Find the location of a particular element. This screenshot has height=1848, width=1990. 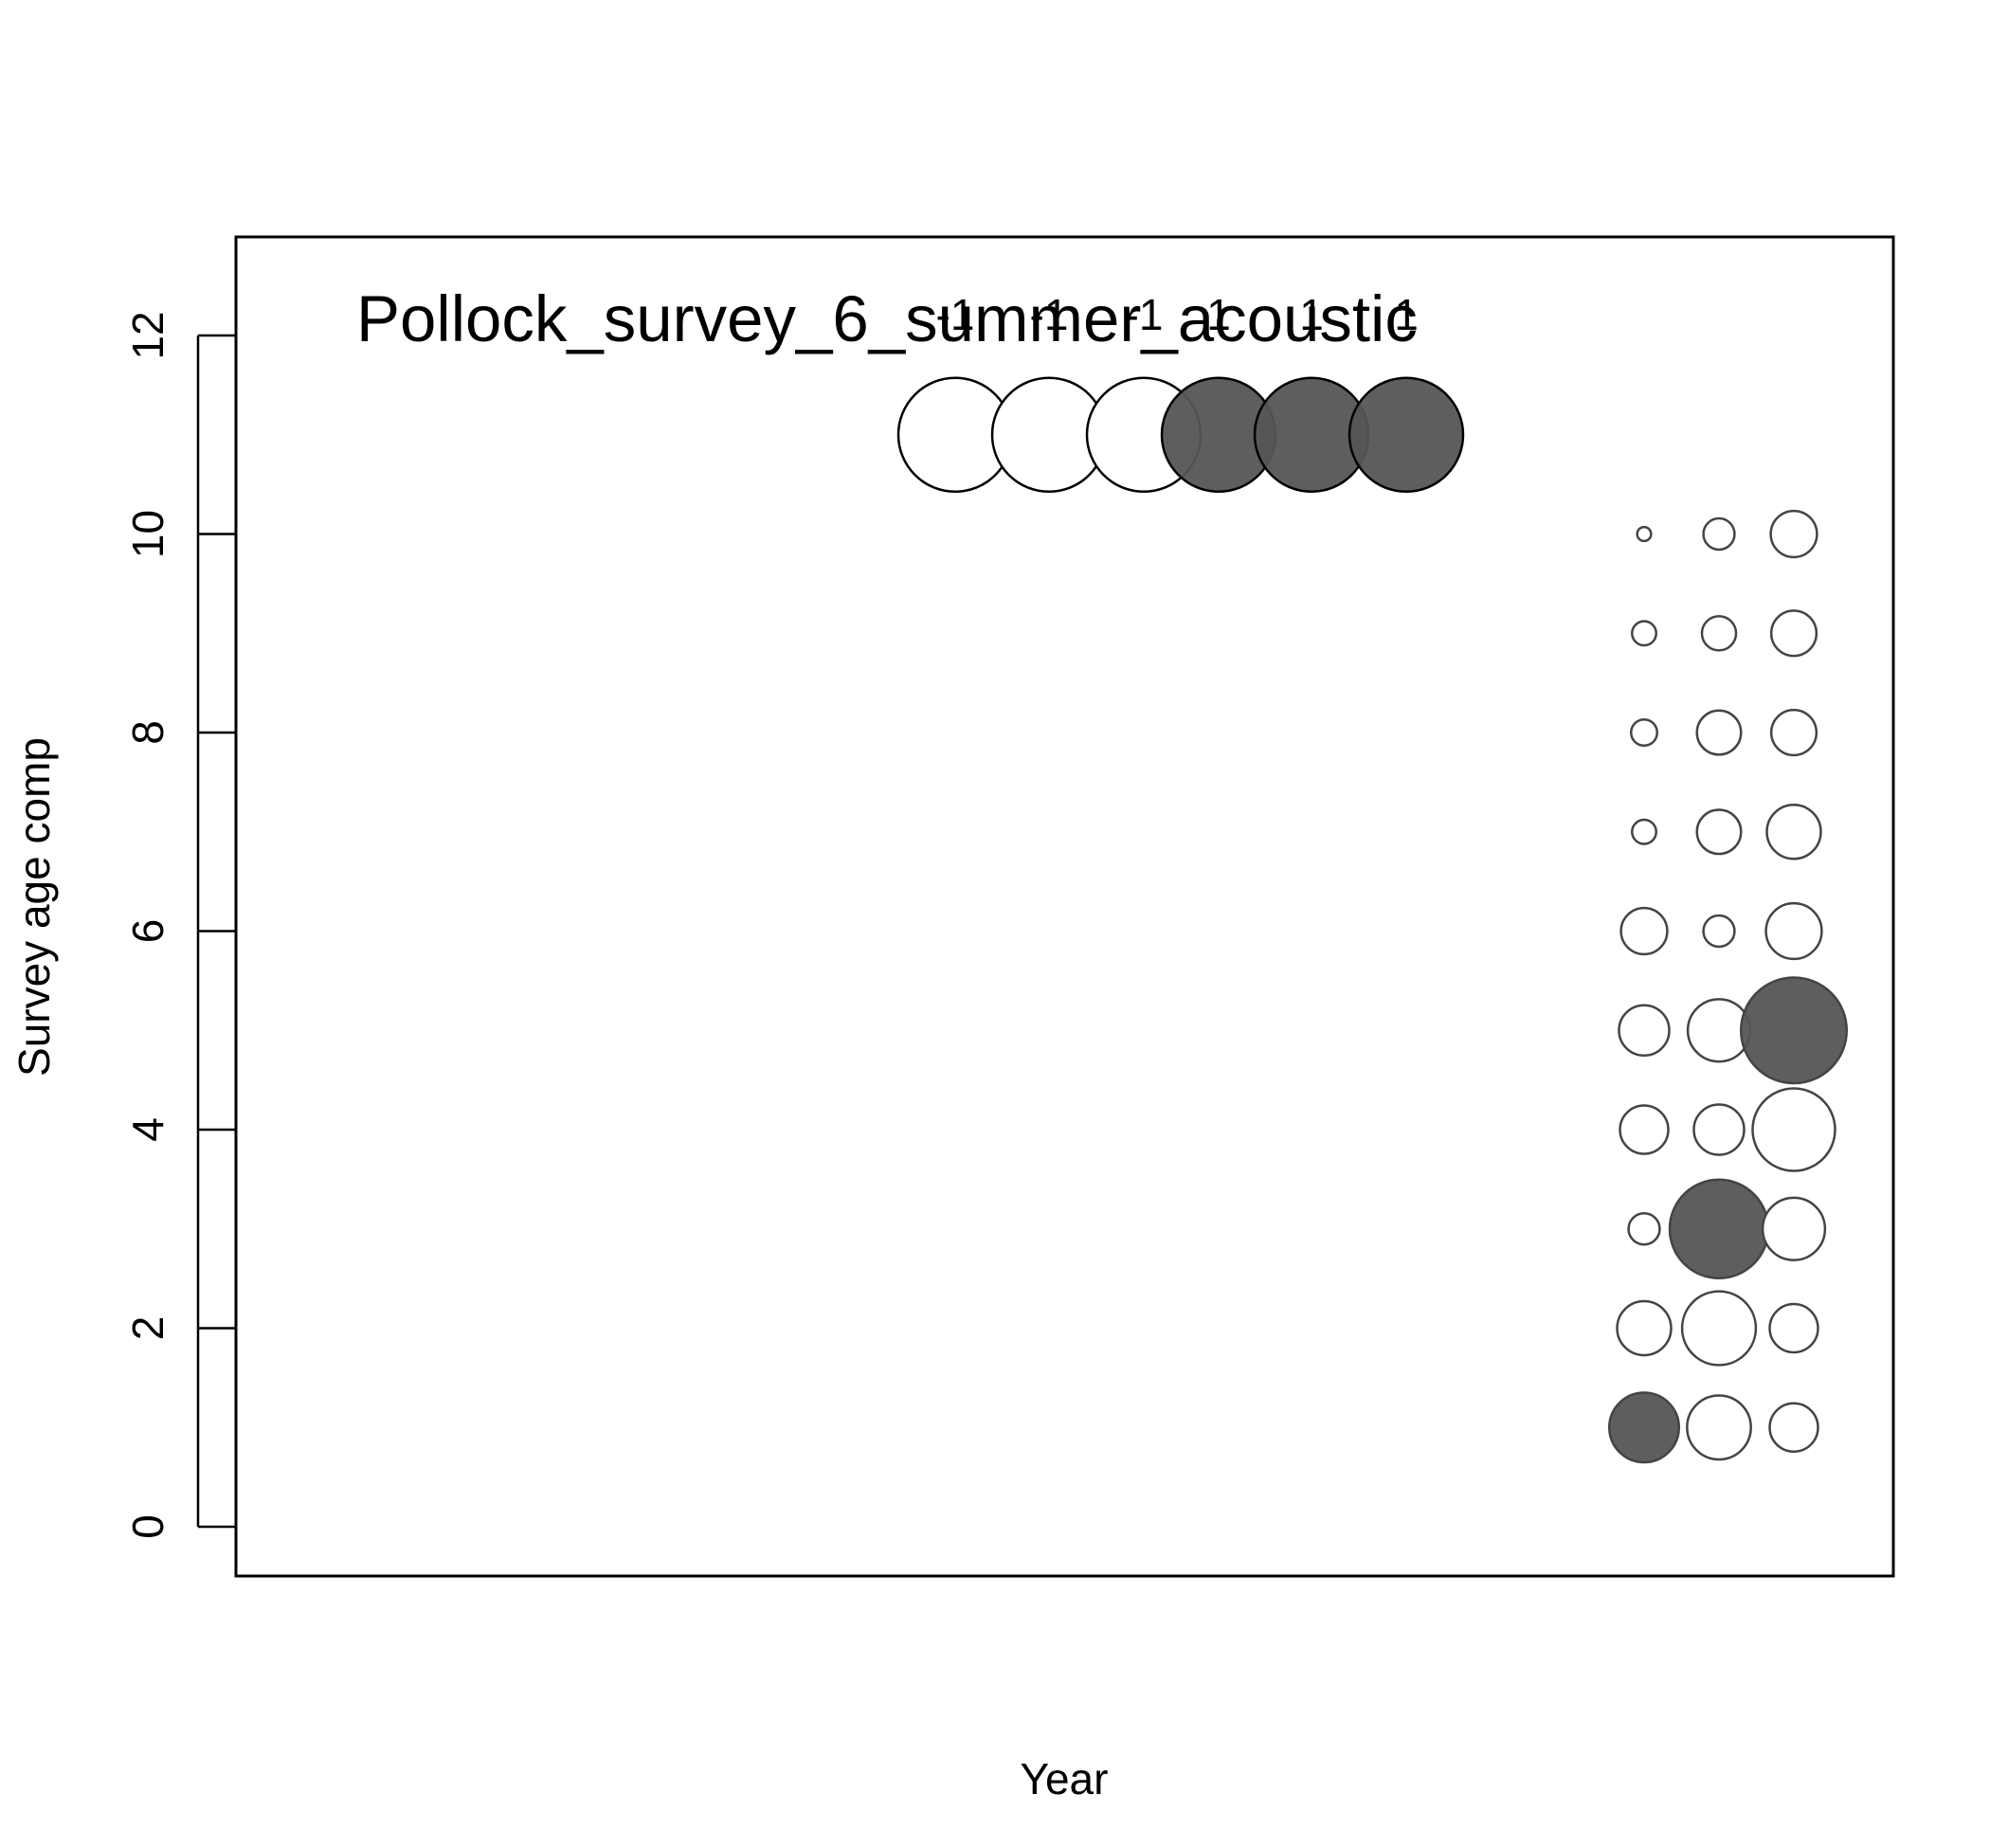

legend-bubble is located at coordinates (1406, 435).